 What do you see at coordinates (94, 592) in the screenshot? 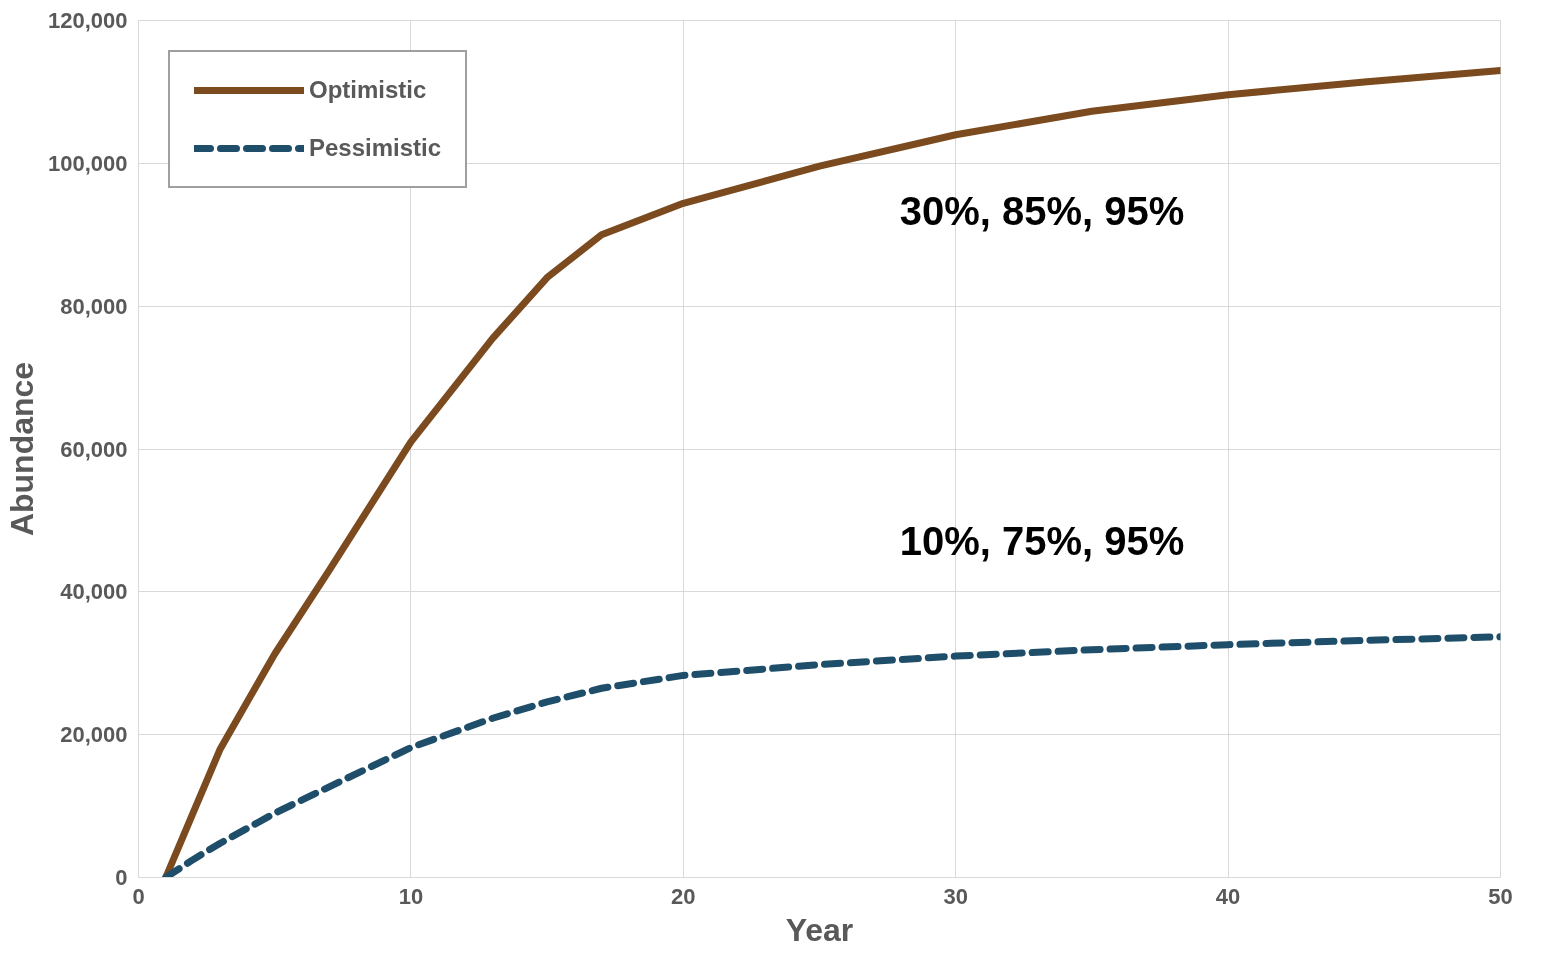
I see `y-tick-label: 40,000` at bounding box center [94, 592].